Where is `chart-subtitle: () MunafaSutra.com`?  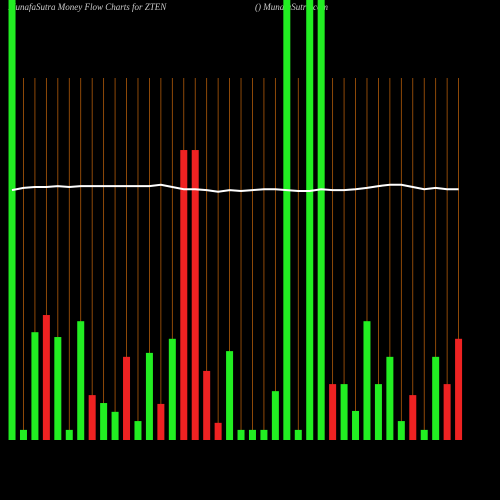 chart-subtitle: () MunafaSutra.com is located at coordinates (291, 7).